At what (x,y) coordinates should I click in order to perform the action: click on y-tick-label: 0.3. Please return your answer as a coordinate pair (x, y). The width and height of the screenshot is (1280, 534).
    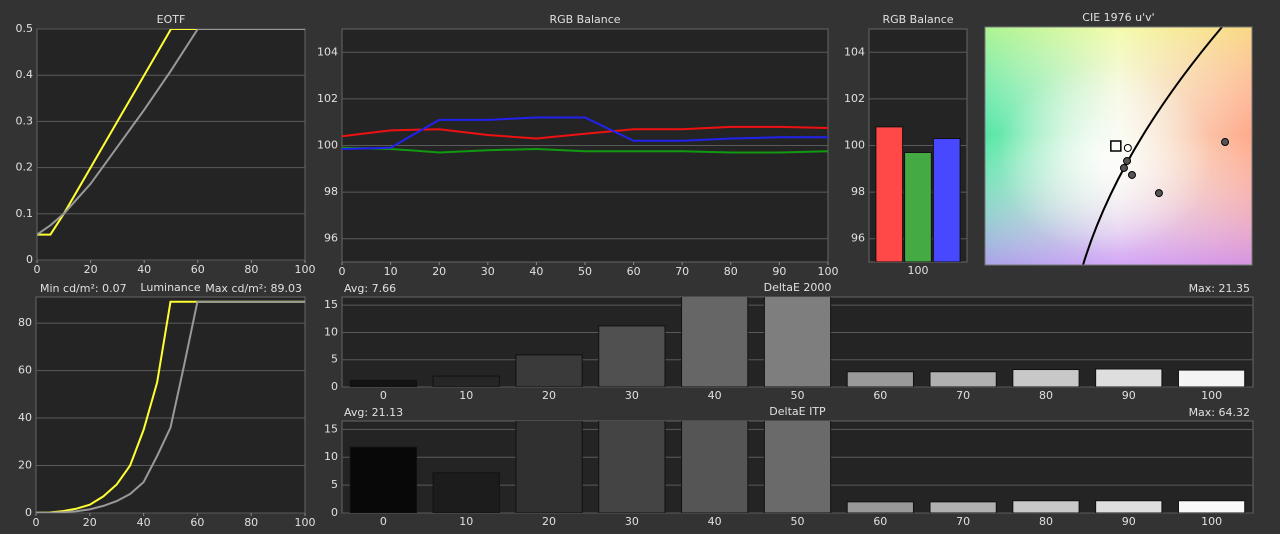
    Looking at the image, I should click on (25, 120).